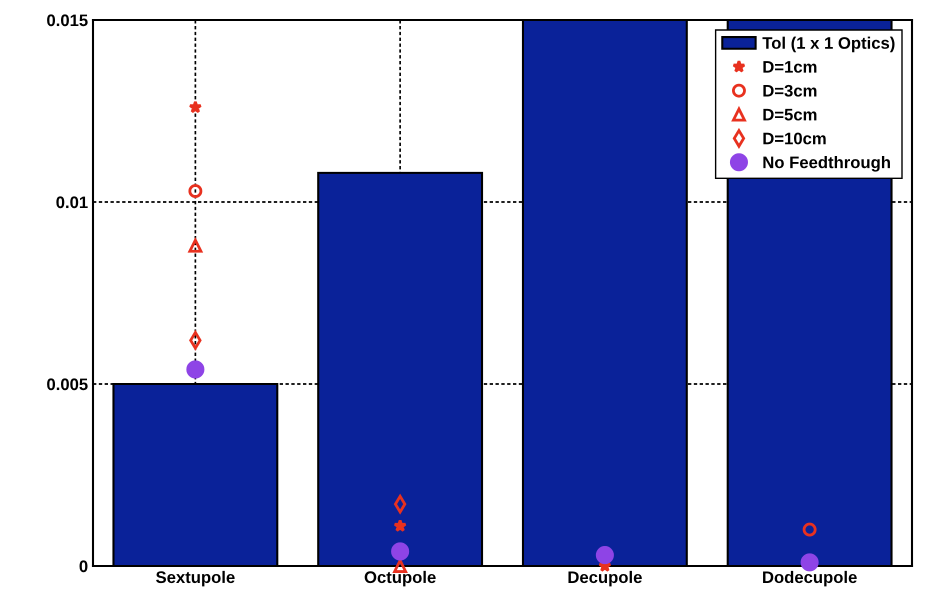 The width and height of the screenshot is (927, 595). Describe the element at coordinates (400, 578) in the screenshot. I see `x-tick-label: Octupole` at that location.